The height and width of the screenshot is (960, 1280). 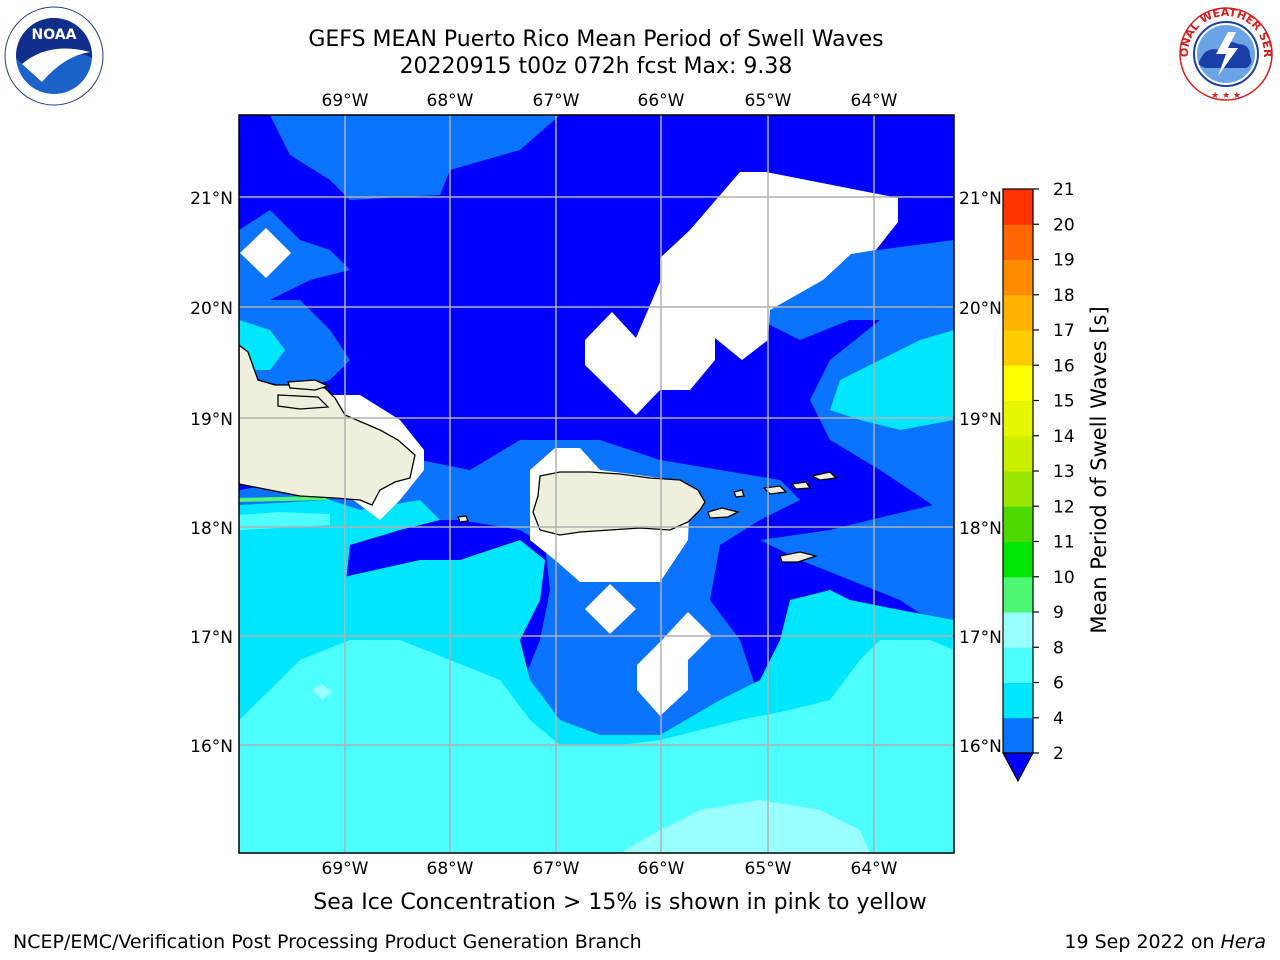 What do you see at coordinates (327, 425) in the screenshot?
I see `hispaniola-outline` at bounding box center [327, 425].